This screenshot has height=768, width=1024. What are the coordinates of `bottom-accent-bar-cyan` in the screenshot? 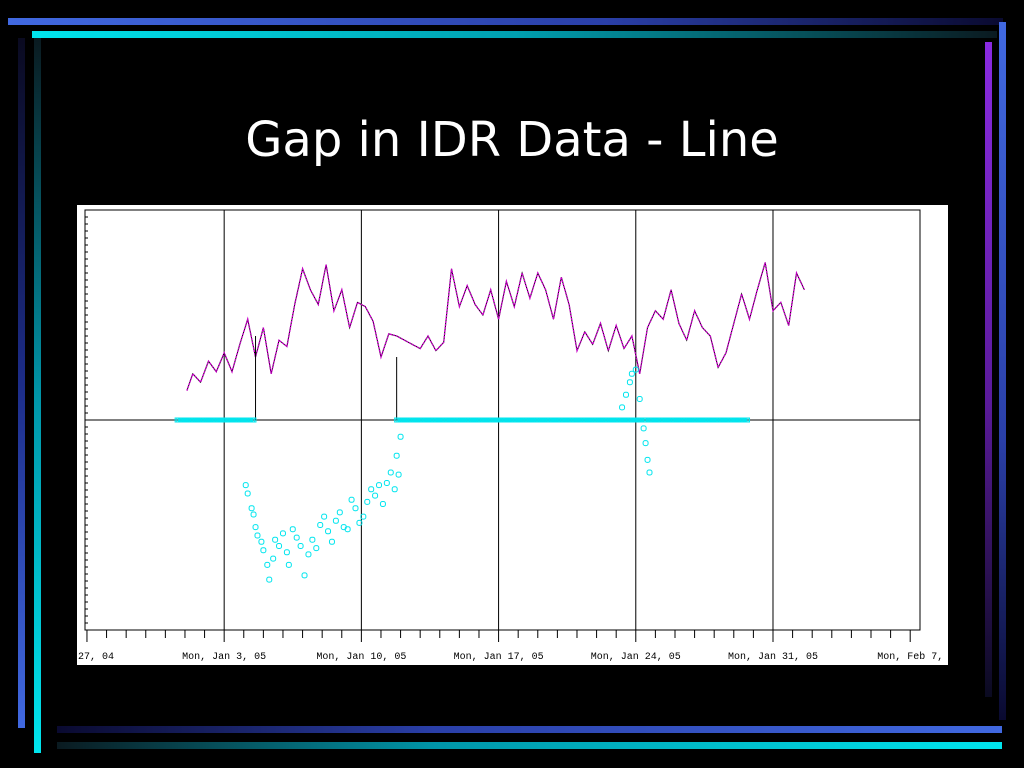 It's located at (529, 745).